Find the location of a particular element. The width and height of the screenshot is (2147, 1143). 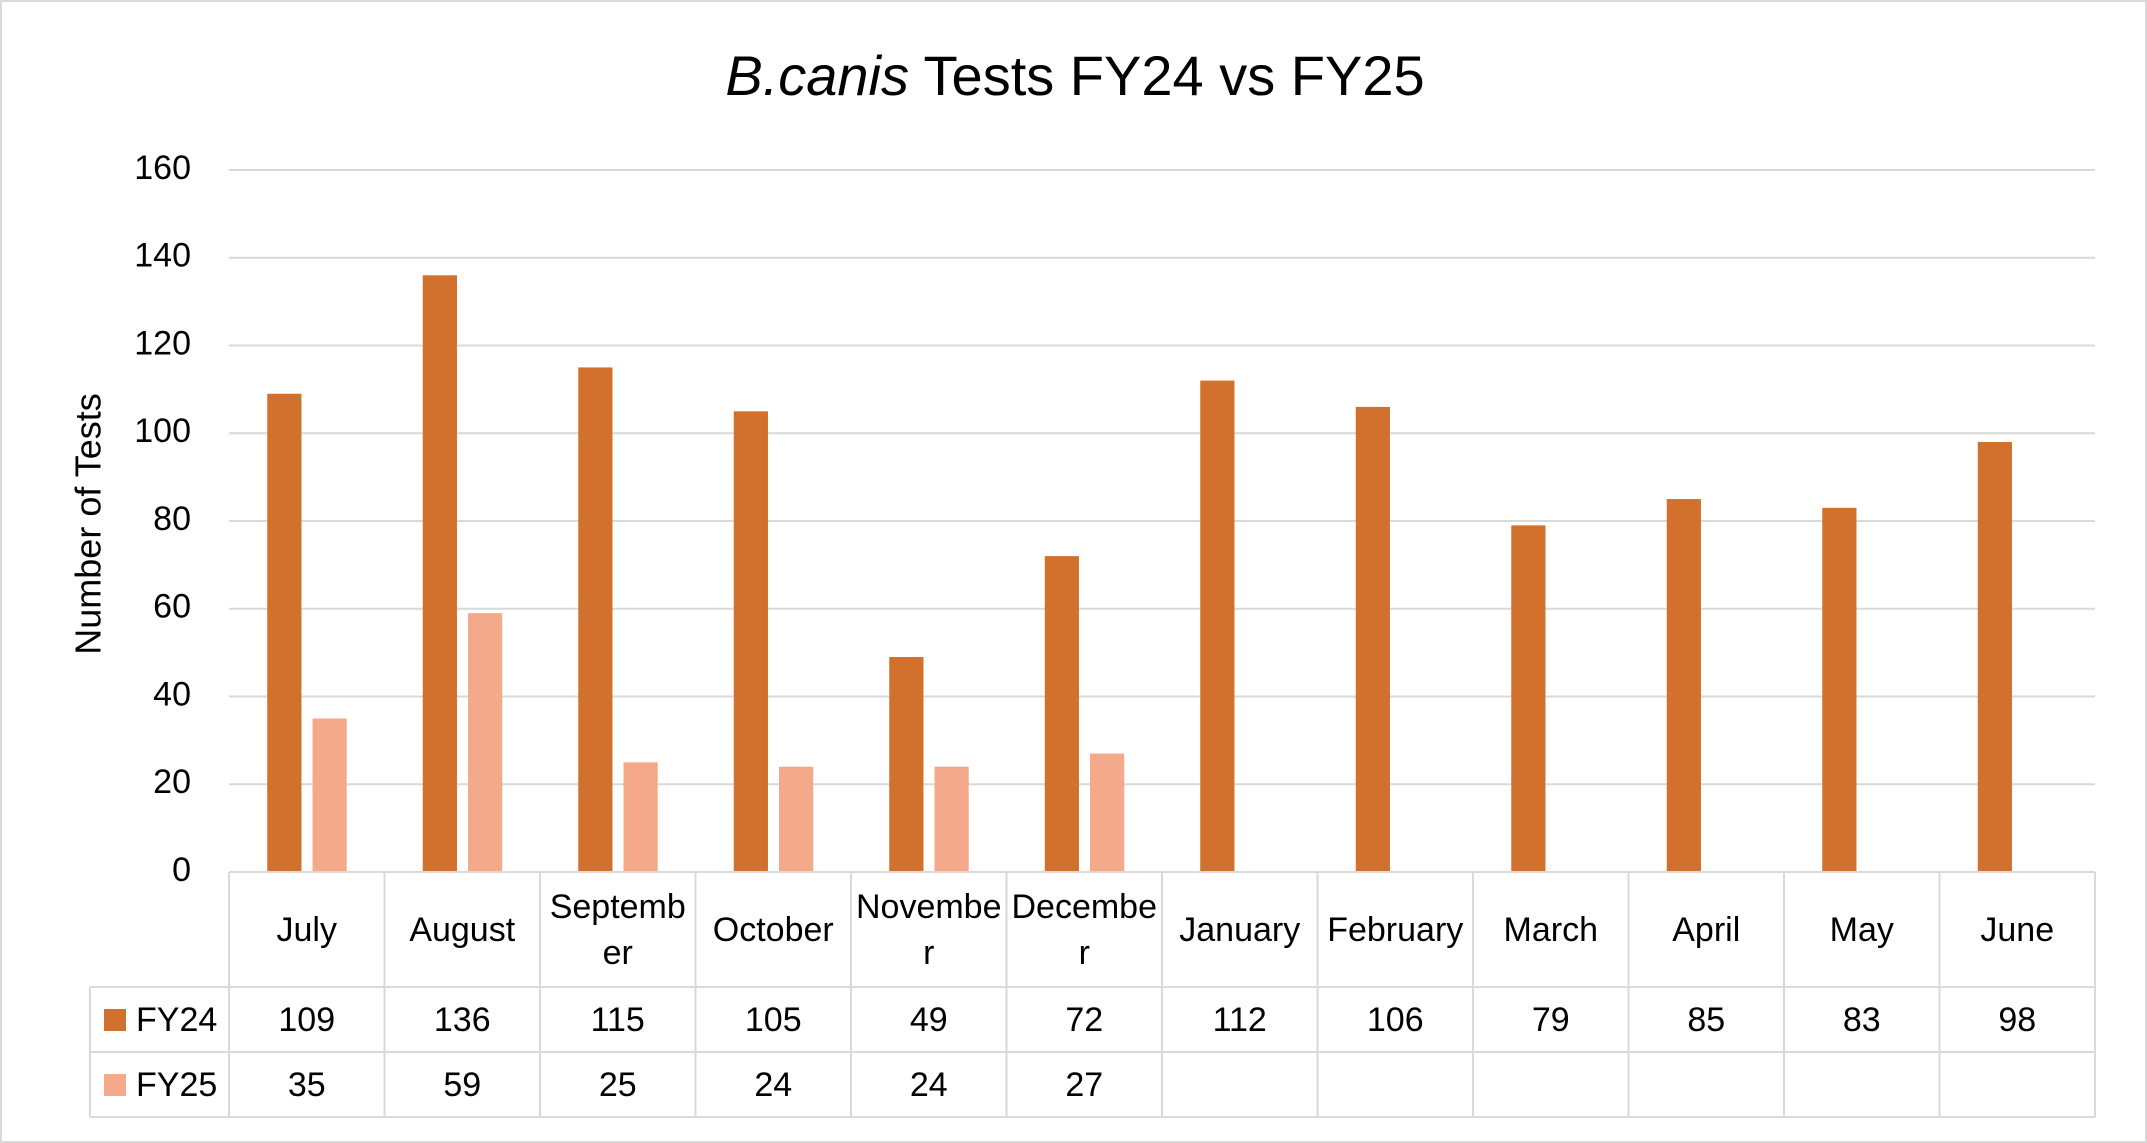

y-tick-label: 140 is located at coordinates (162, 256).